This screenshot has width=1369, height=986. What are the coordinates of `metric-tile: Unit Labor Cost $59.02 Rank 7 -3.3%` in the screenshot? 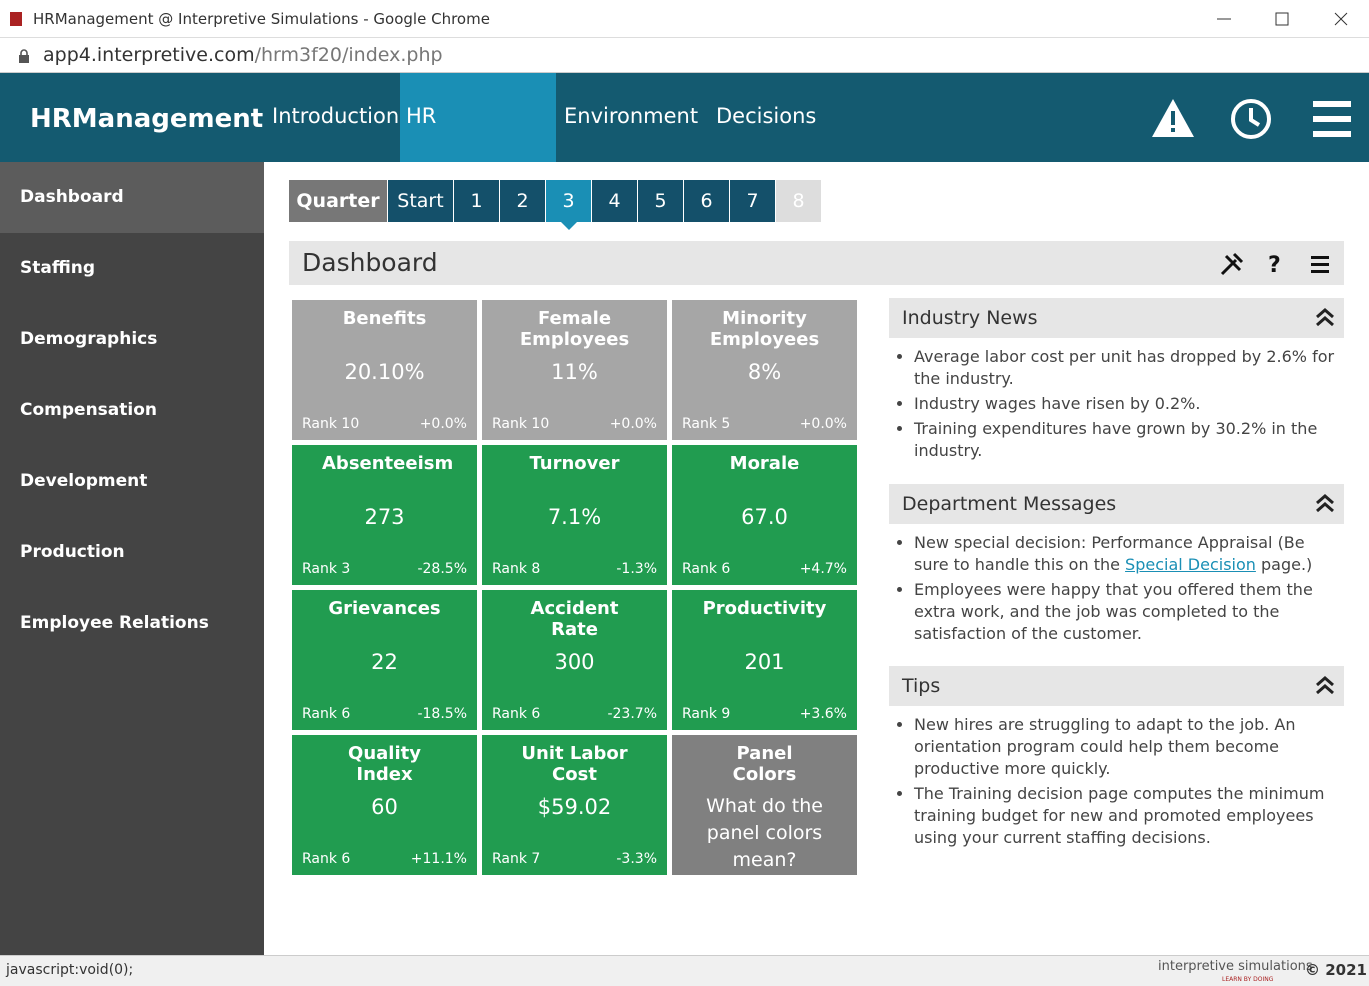 It's located at (574, 805).